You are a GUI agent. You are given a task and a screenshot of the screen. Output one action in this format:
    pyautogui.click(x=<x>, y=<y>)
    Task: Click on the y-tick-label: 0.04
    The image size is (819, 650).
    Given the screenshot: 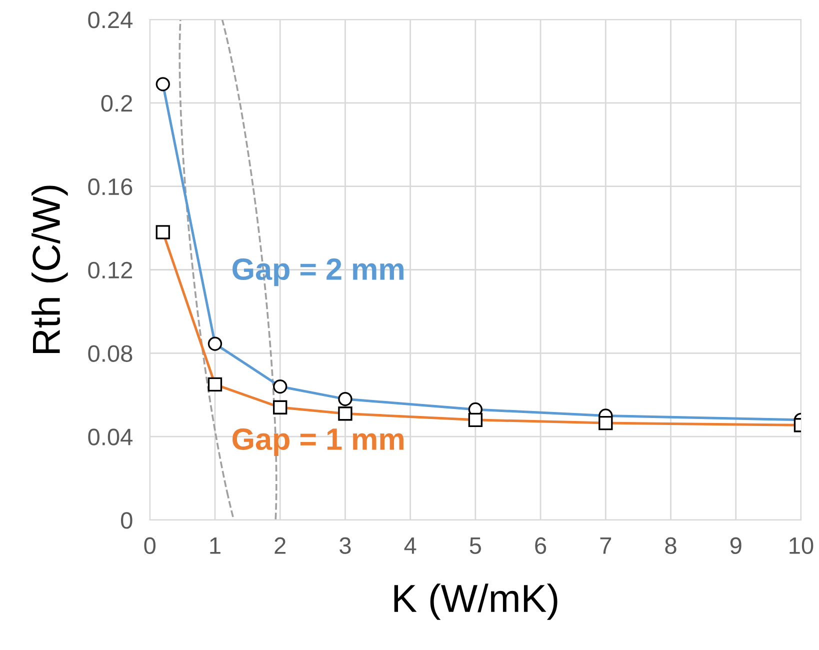 What is the action you would take?
    pyautogui.click(x=110, y=437)
    